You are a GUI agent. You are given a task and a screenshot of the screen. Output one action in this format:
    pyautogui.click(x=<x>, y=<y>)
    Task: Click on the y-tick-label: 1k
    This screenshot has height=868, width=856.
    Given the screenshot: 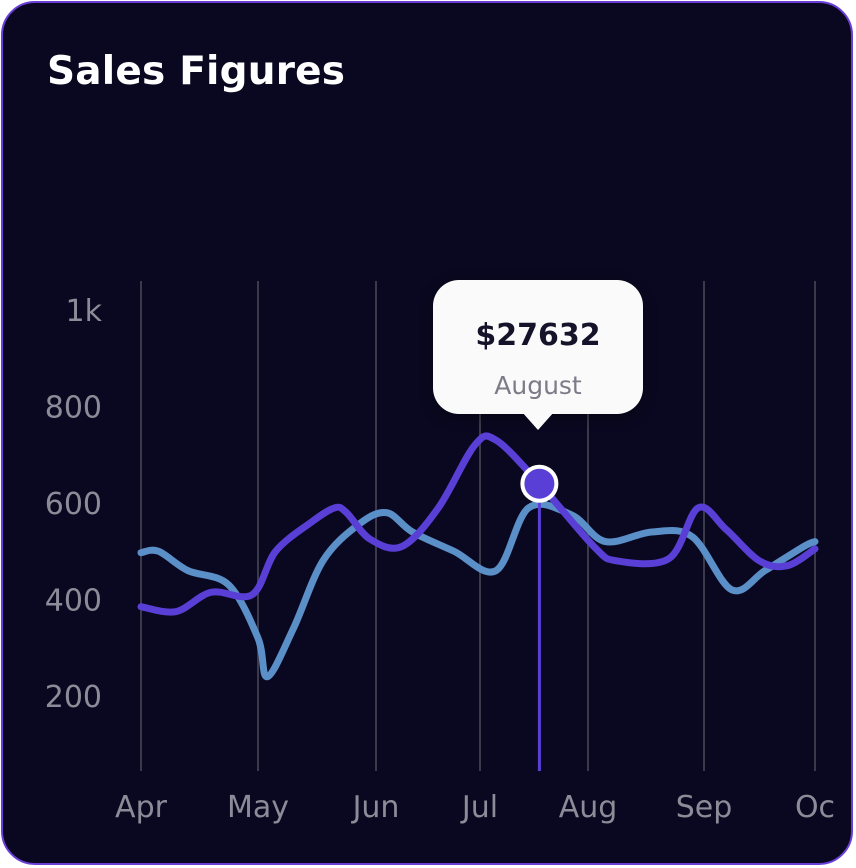 What is the action you would take?
    pyautogui.click(x=84, y=311)
    